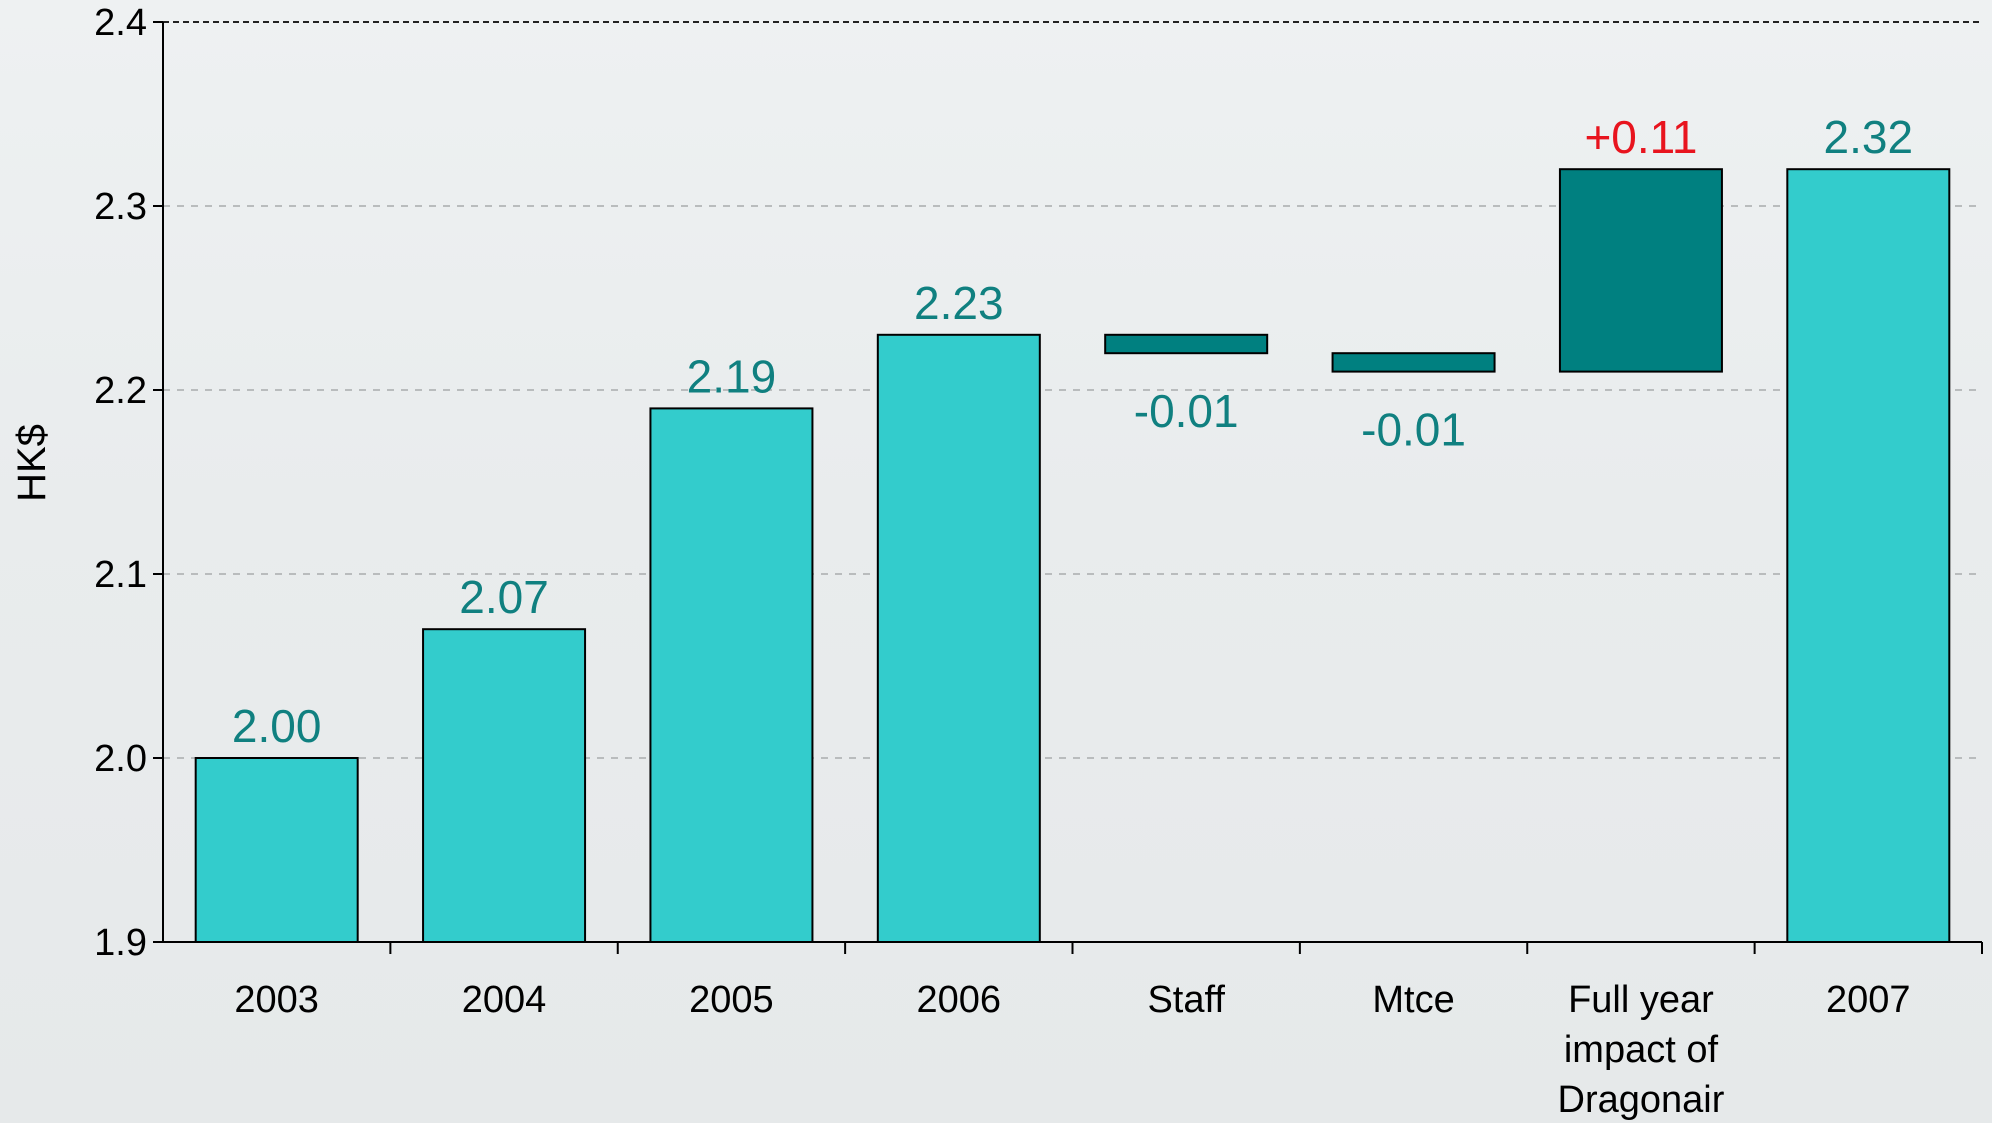  I want to click on data-label: 2.19, so click(732, 376).